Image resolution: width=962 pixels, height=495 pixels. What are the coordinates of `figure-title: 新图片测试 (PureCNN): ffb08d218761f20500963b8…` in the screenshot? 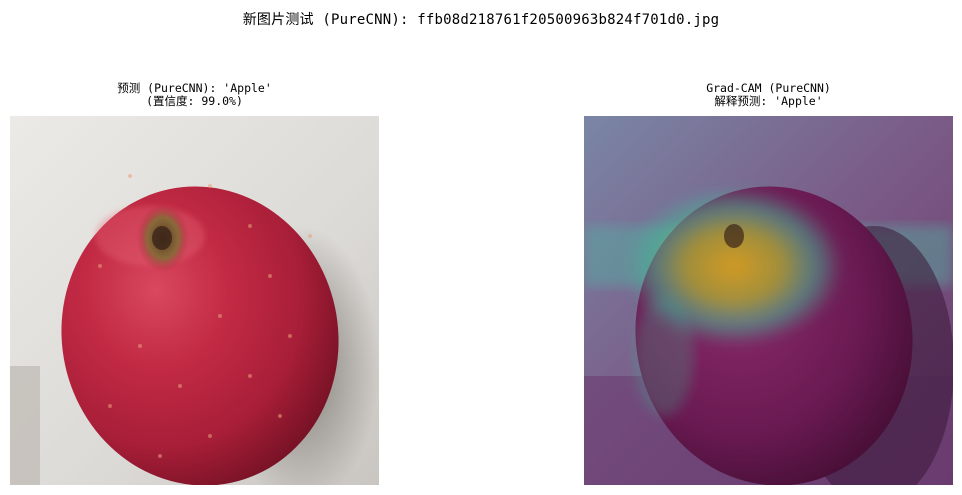 It's located at (481, 20).